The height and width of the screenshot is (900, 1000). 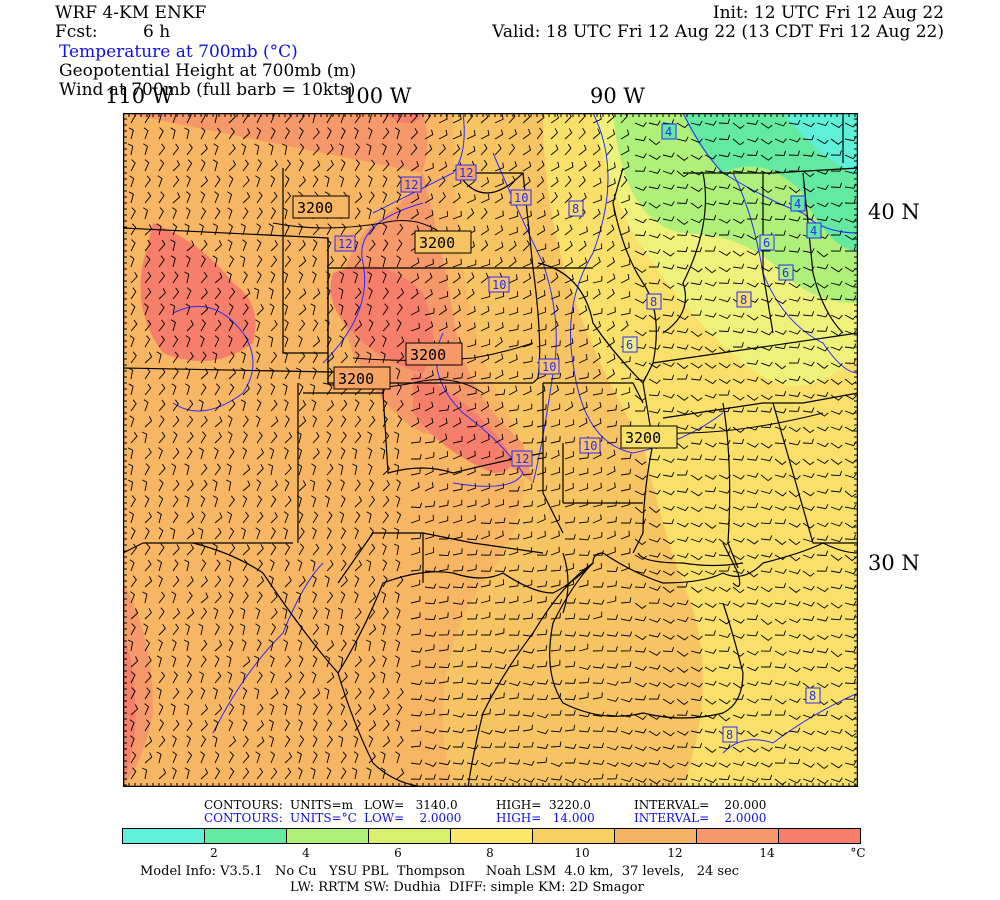 I want to click on svg-text: 8, so click(x=653, y=302).